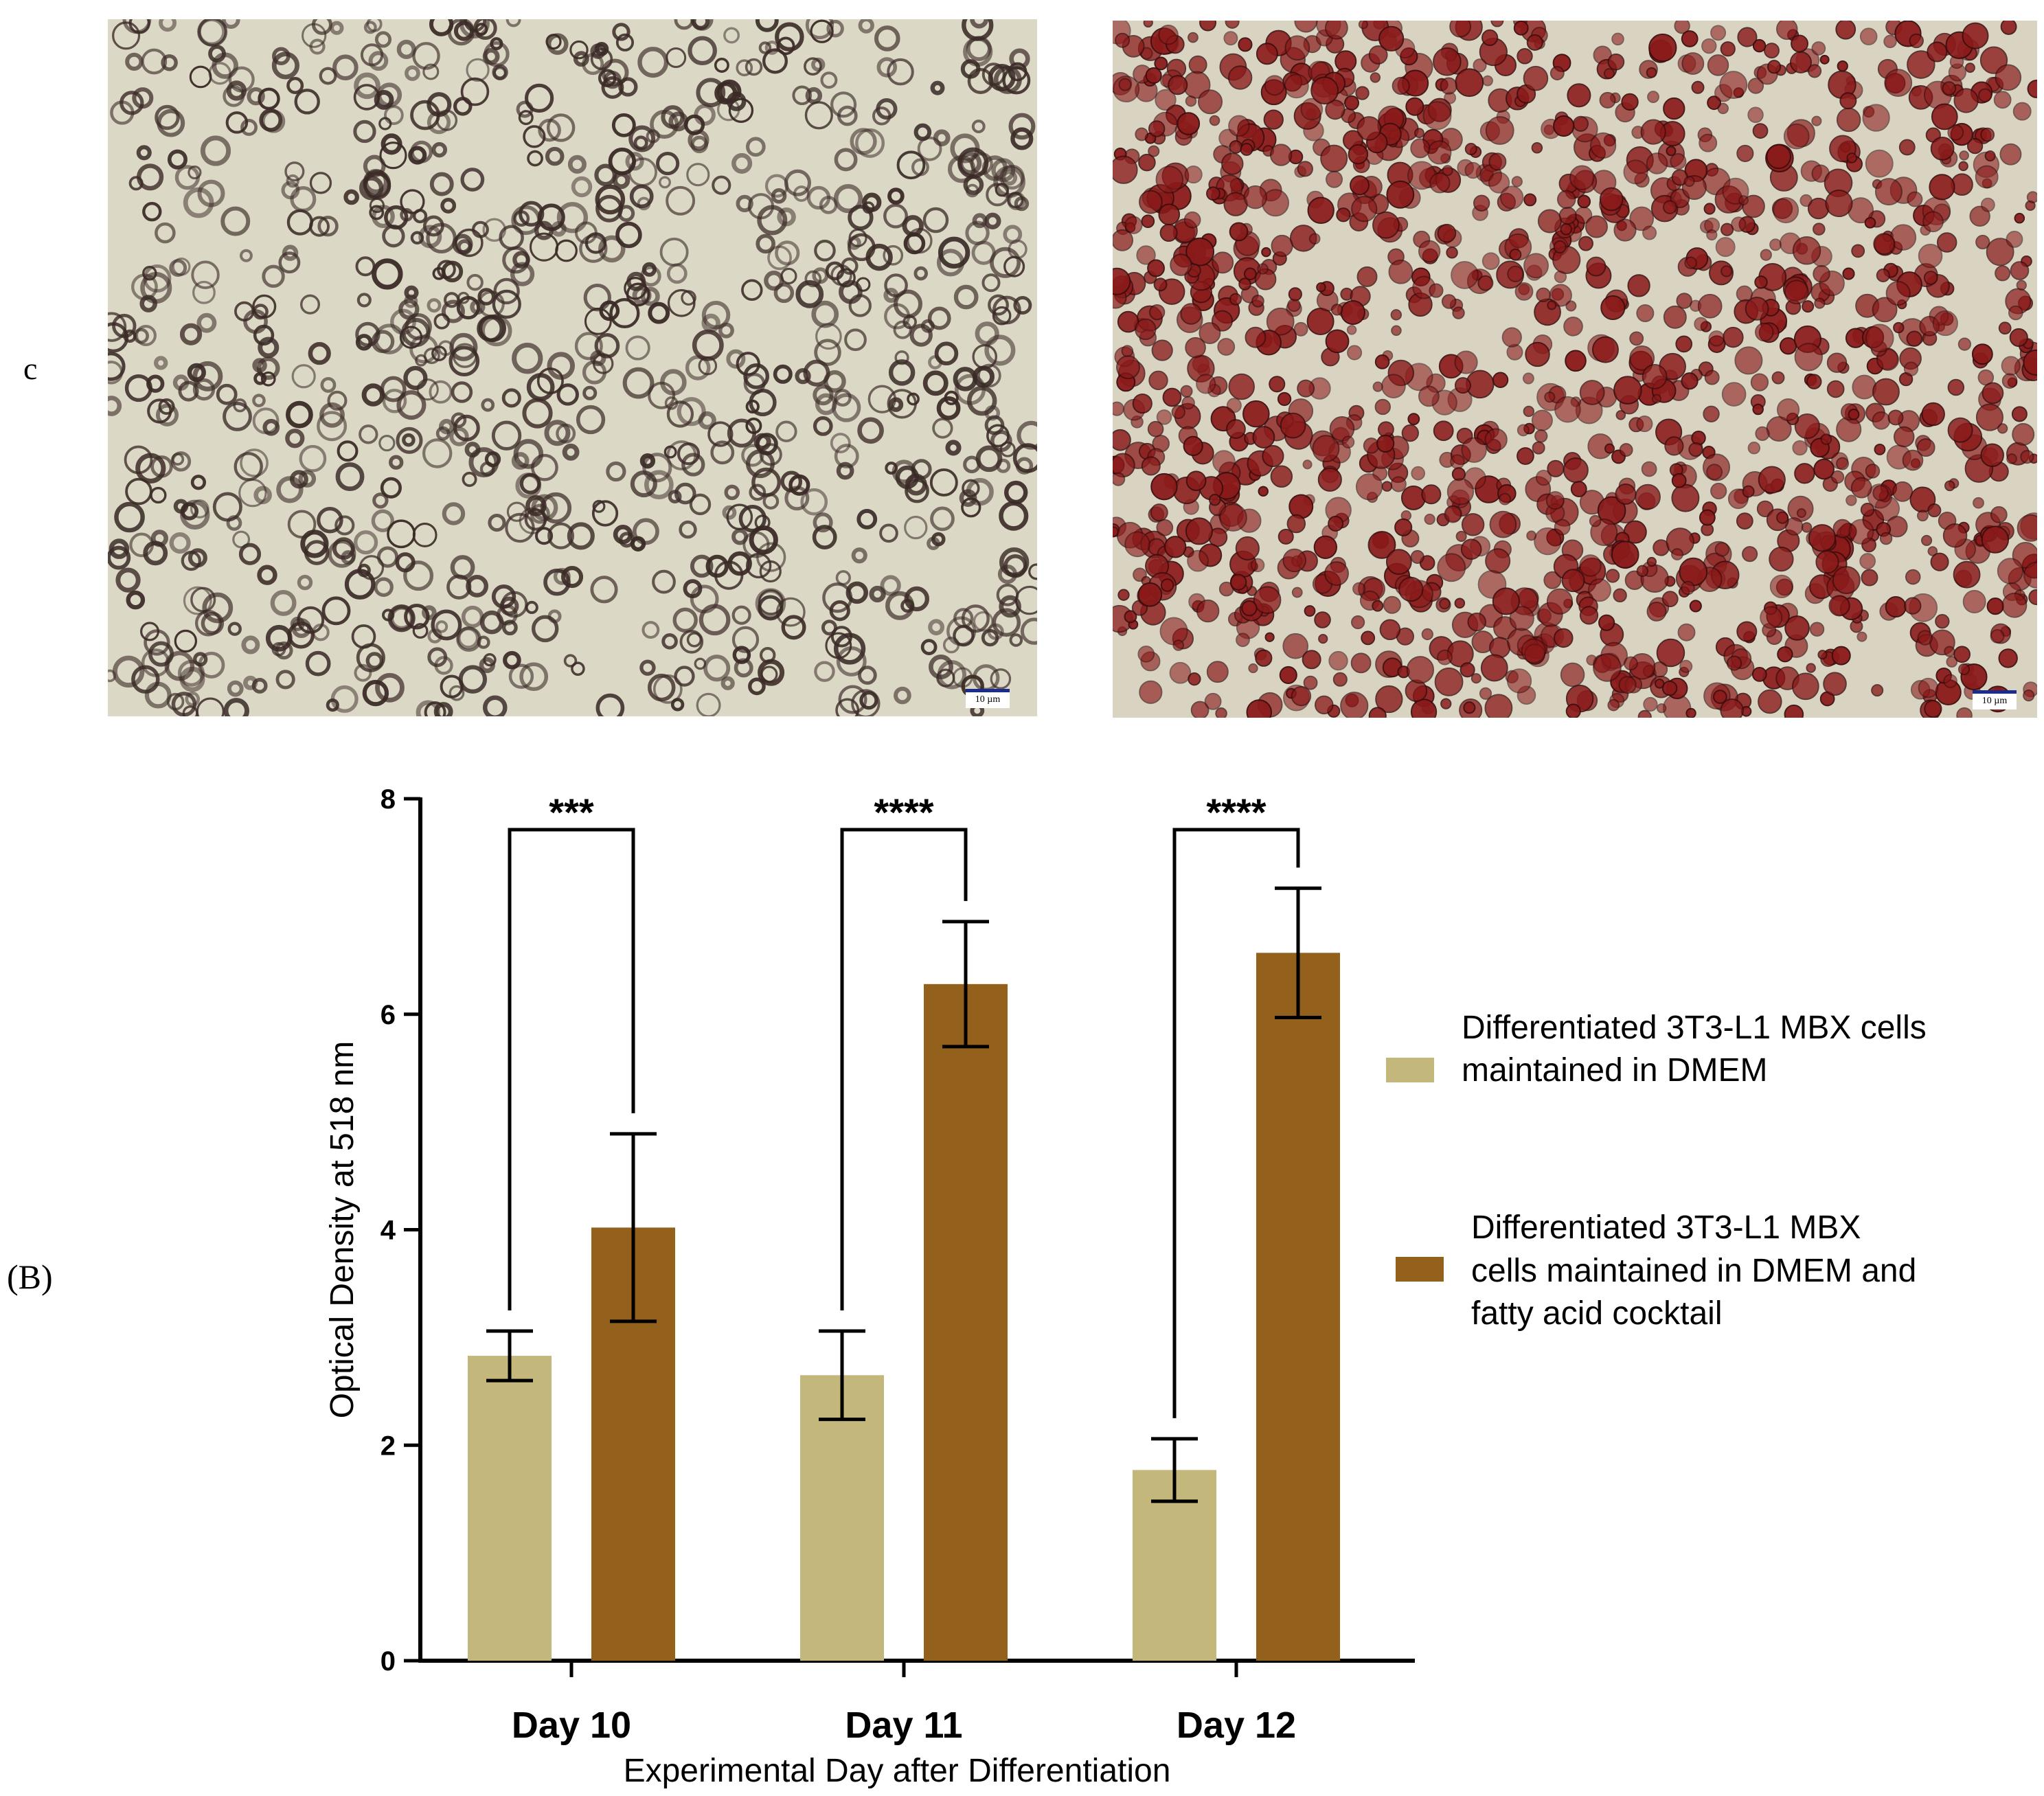 Image resolution: width=2044 pixels, height=1796 pixels. What do you see at coordinates (1596, 1313) in the screenshot?
I see `legend-label: fatty acid cocktail` at bounding box center [1596, 1313].